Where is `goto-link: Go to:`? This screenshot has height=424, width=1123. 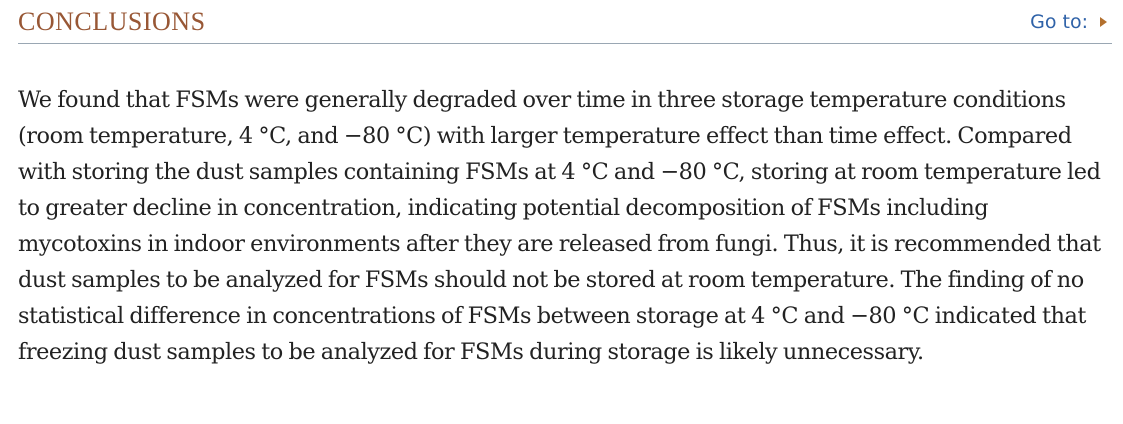
goto-link: Go to: is located at coordinates (1068, 22).